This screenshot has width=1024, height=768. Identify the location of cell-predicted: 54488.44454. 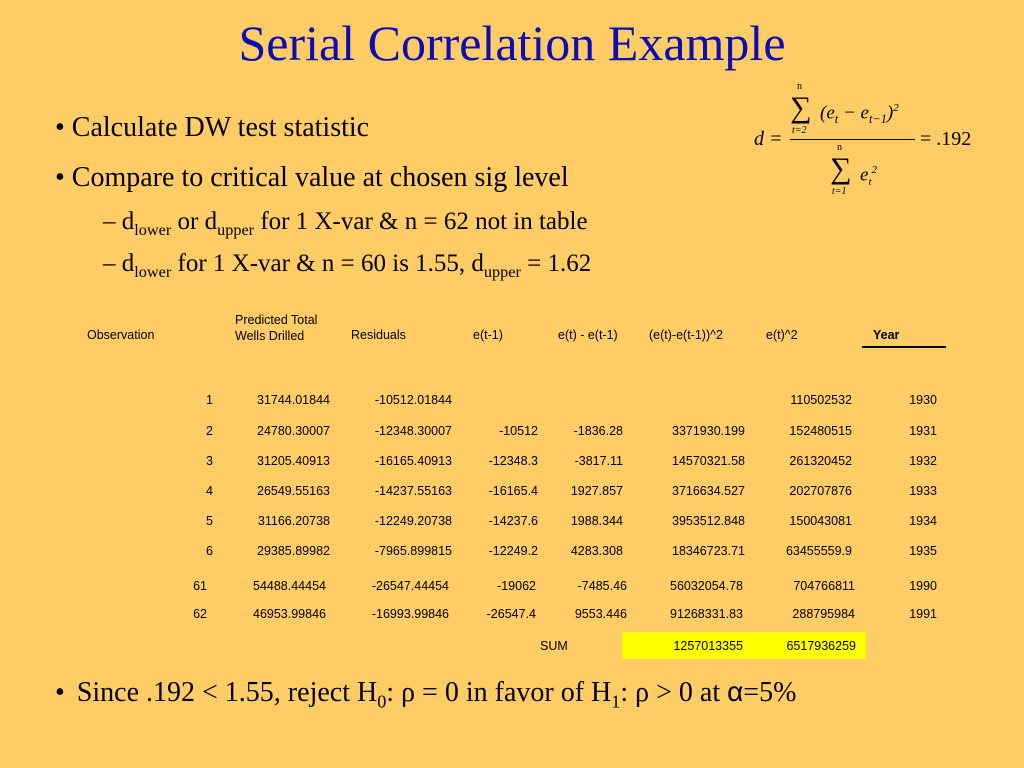
(289, 586).